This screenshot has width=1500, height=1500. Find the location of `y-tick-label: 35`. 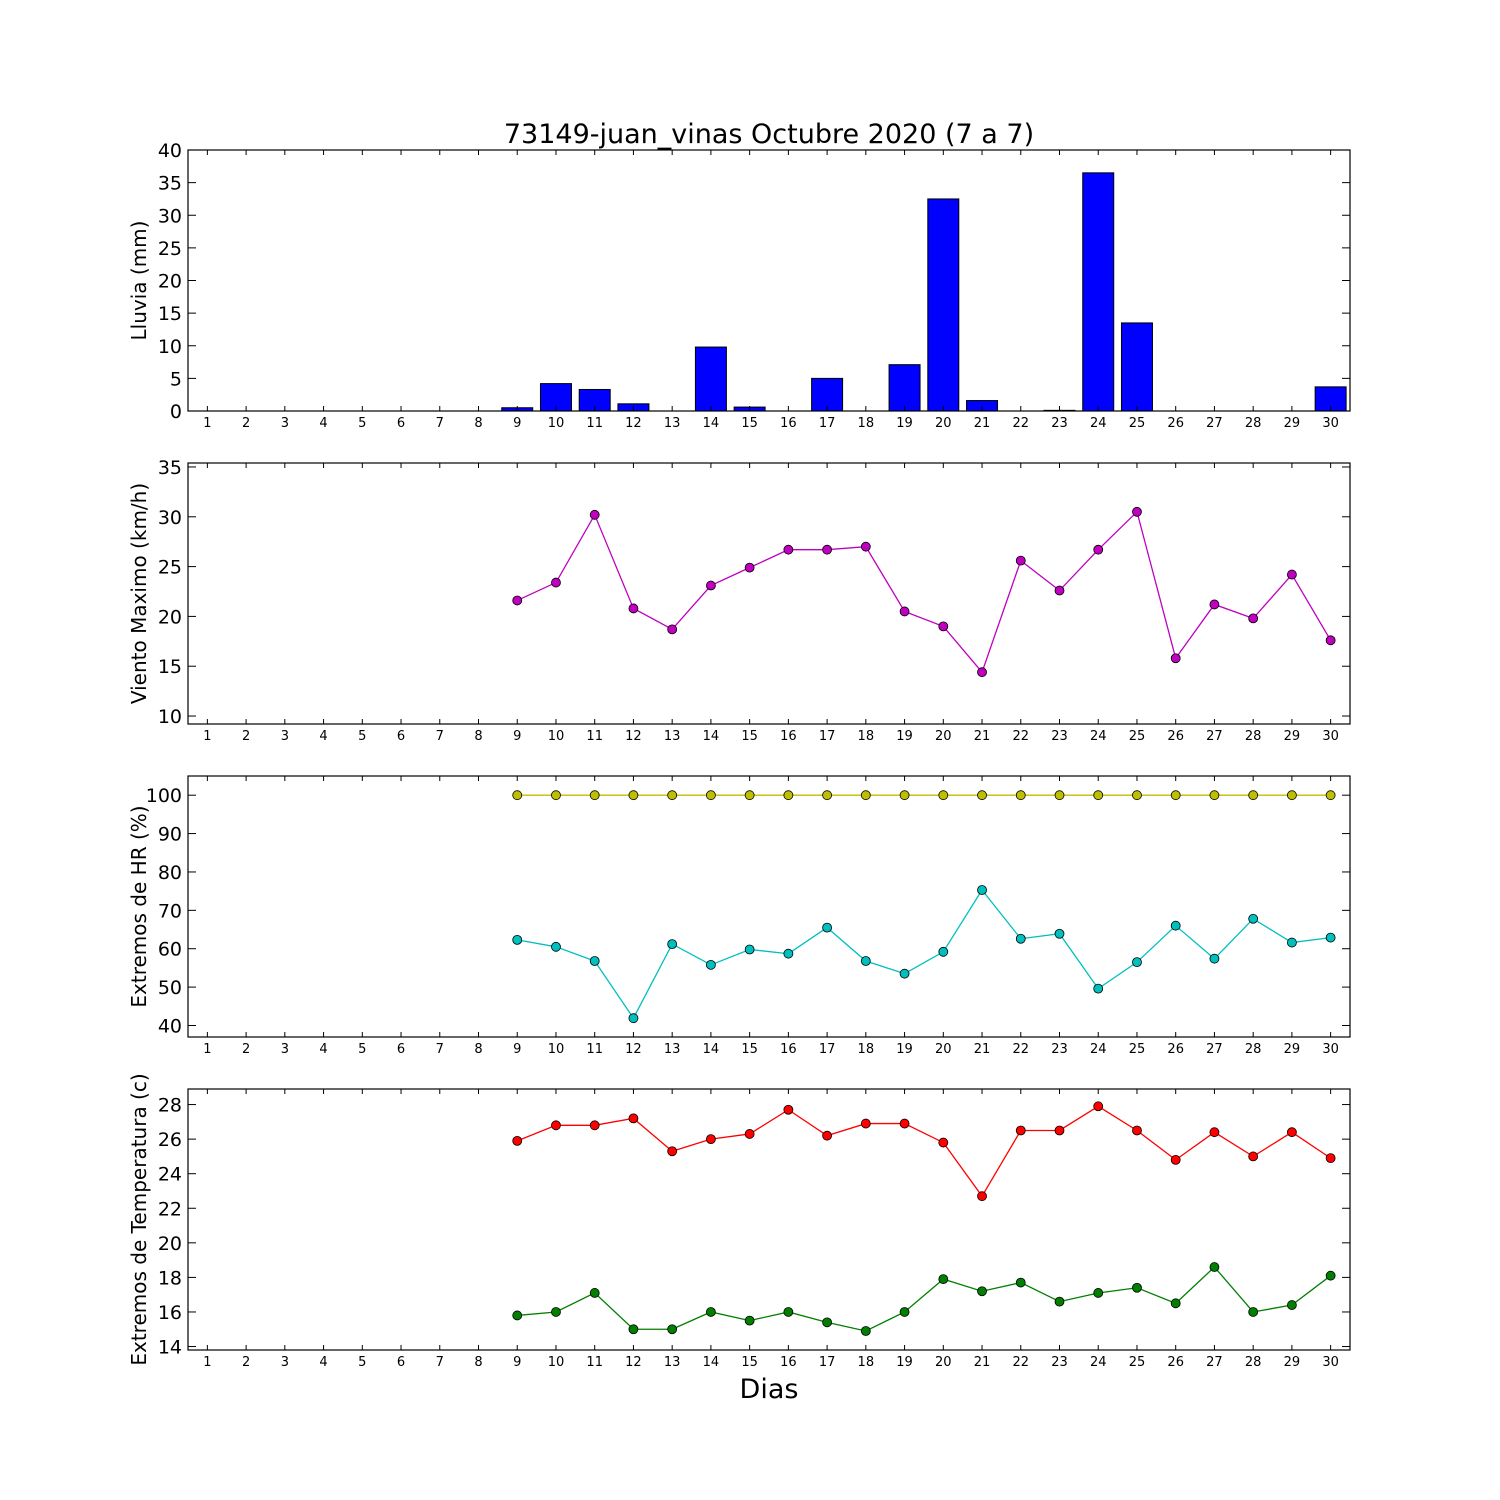

y-tick-label: 35 is located at coordinates (170, 468).